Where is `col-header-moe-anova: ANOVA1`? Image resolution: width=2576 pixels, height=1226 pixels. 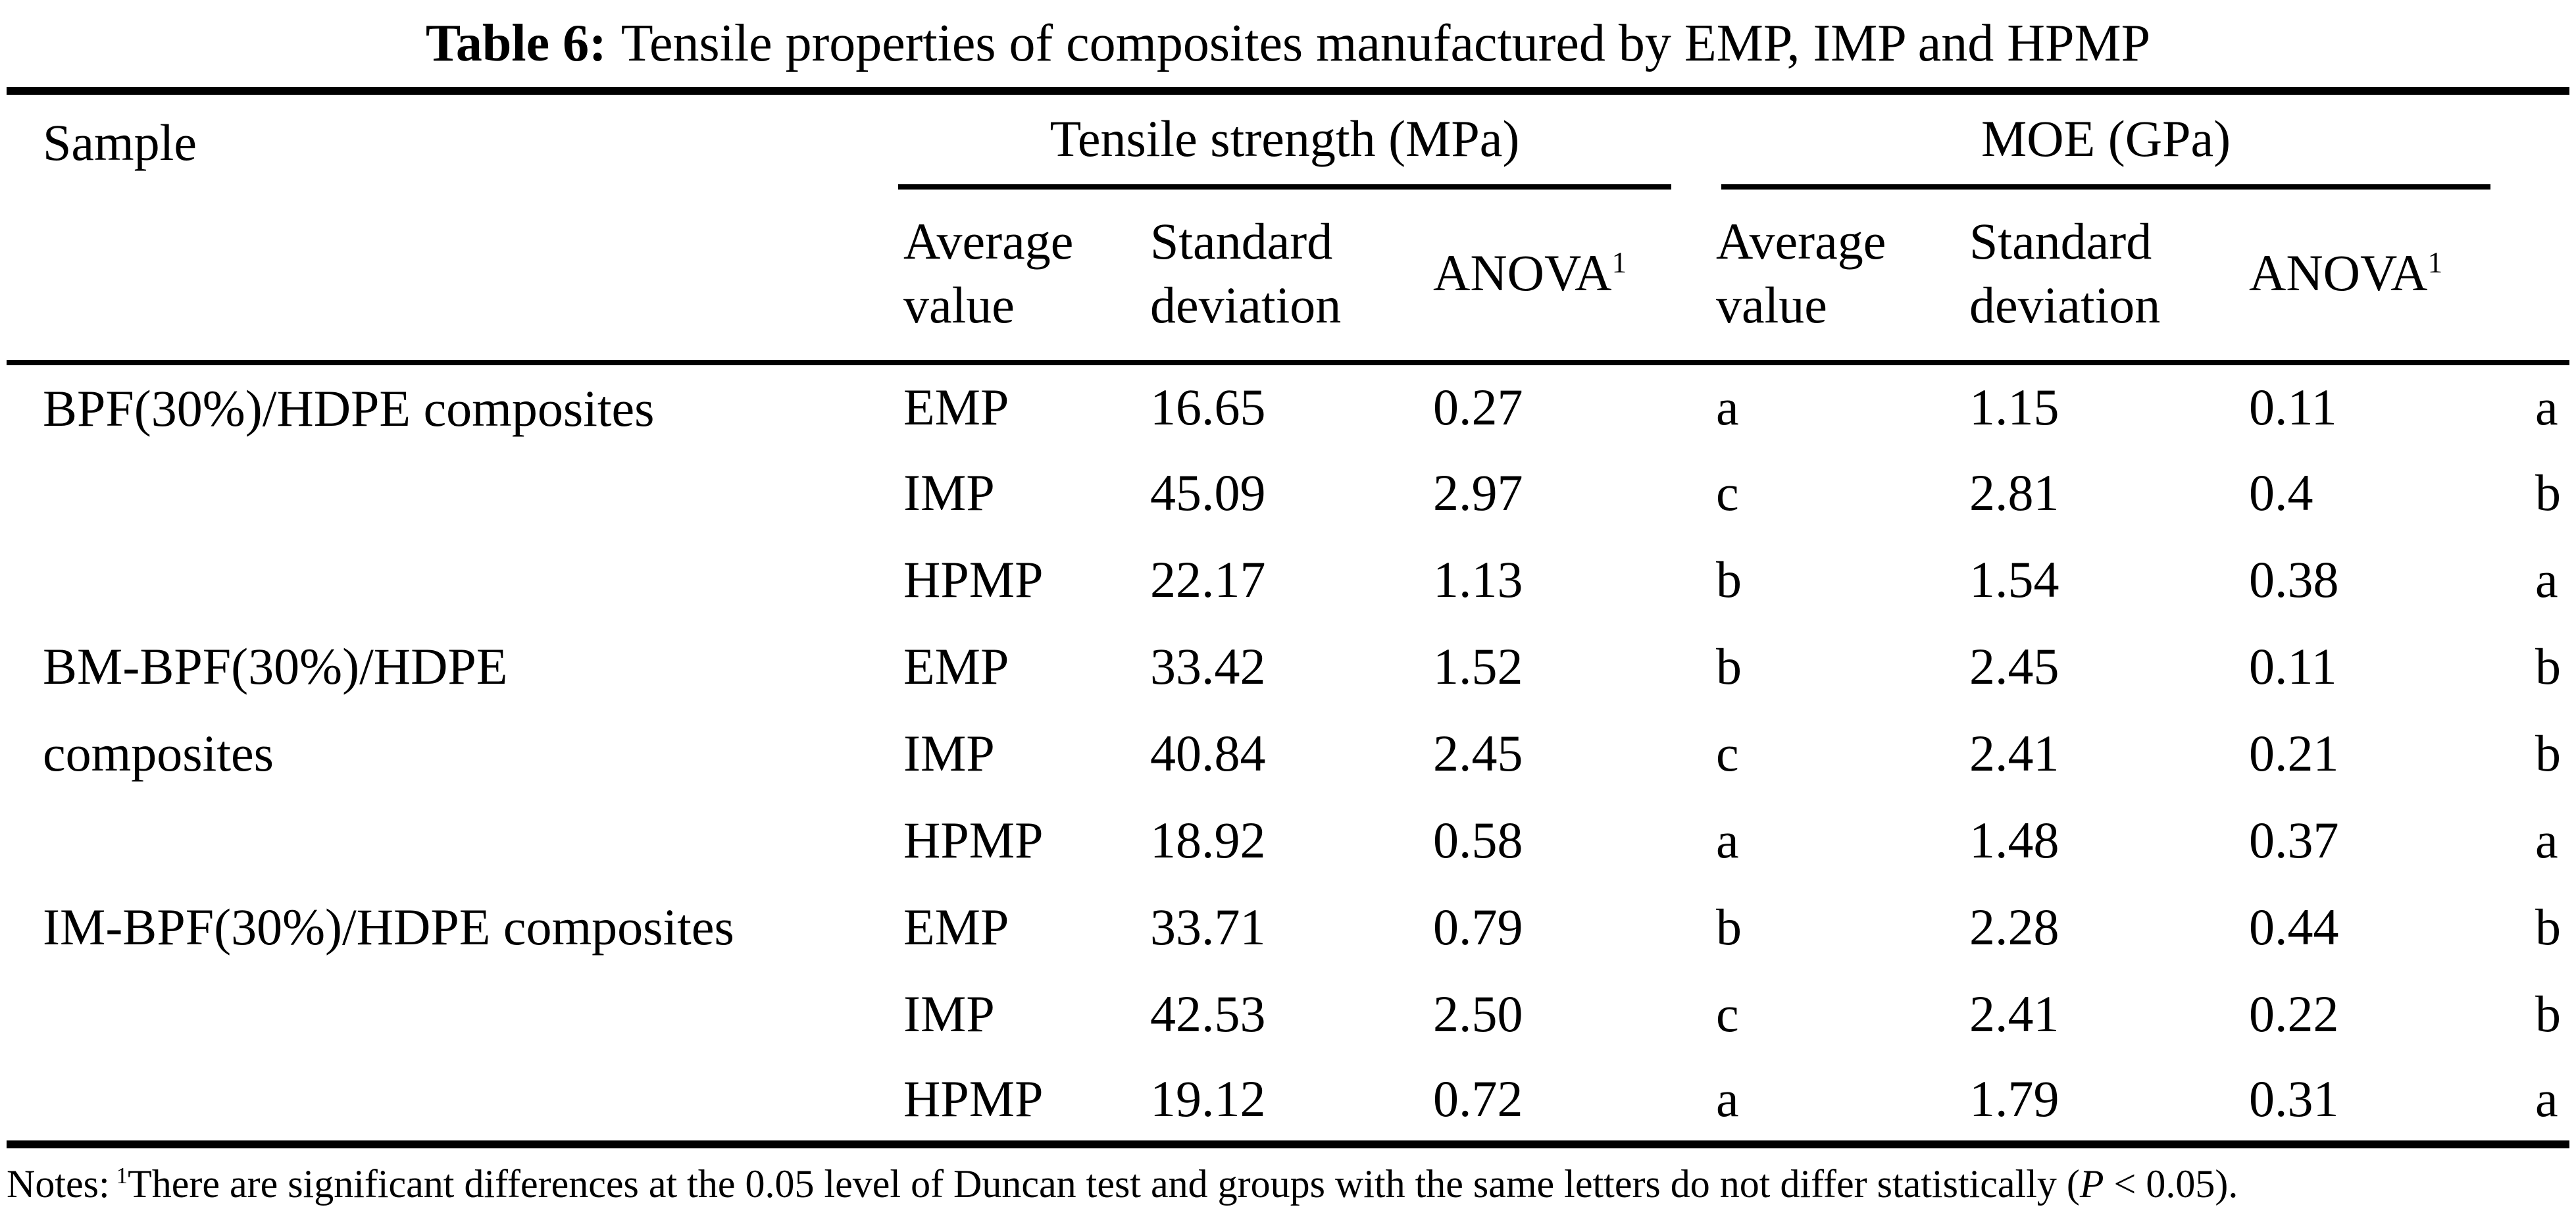
col-header-moe-anova: ANOVA1 is located at coordinates (2387, 276).